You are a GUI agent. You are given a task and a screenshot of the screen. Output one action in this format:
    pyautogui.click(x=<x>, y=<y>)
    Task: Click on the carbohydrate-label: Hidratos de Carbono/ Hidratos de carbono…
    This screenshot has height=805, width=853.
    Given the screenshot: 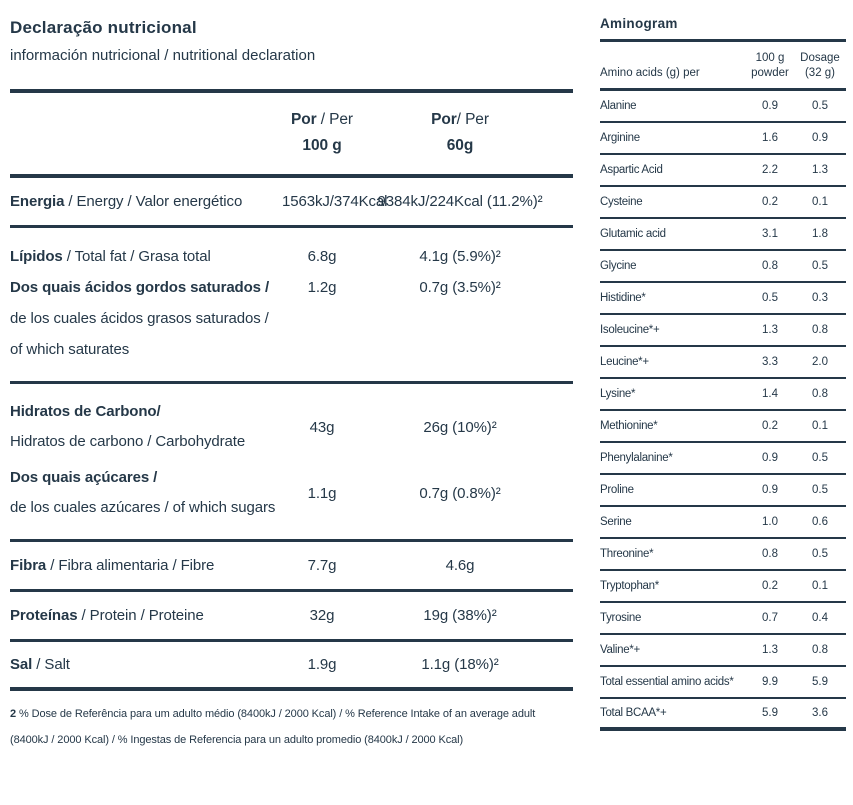 What is the action you would take?
    pyautogui.click(x=146, y=427)
    